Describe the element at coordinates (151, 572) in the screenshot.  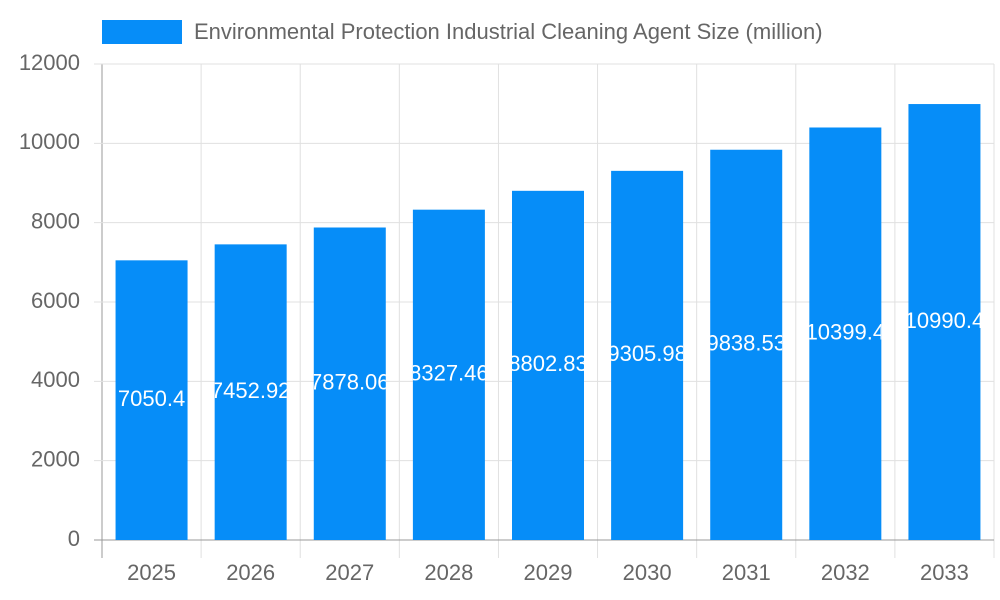
I see `x-tick-label: 2025` at that location.